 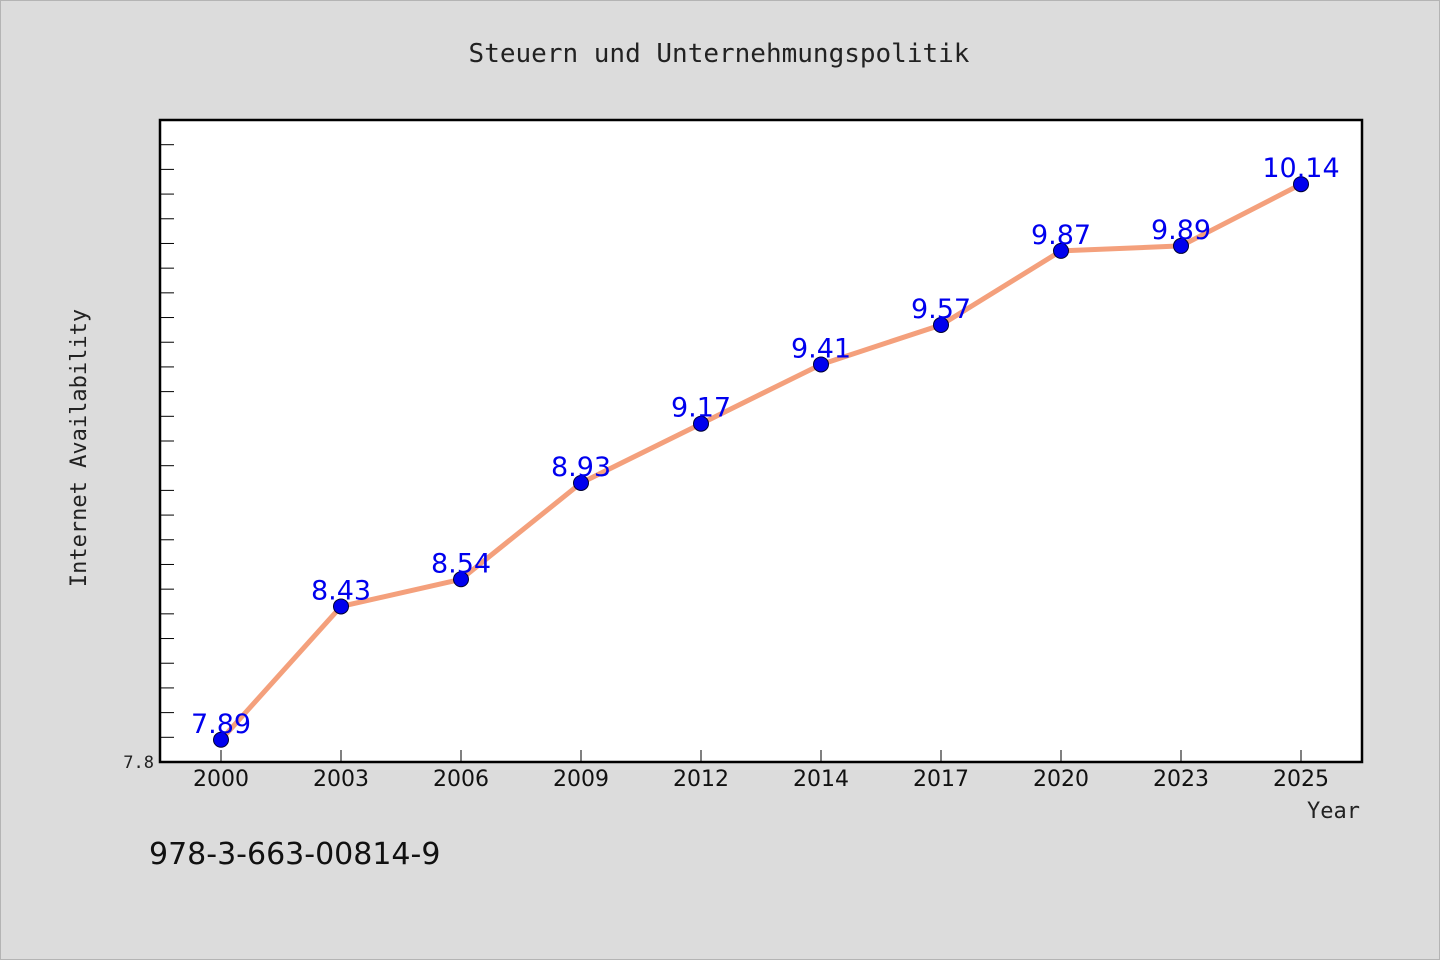 What do you see at coordinates (821, 348) in the screenshot?
I see `data-label: 9.41` at bounding box center [821, 348].